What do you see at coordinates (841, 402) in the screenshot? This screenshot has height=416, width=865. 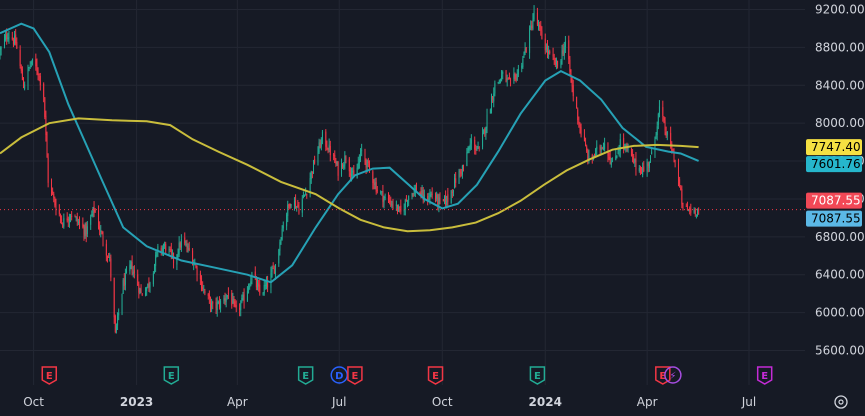 I see `axis-settings-button` at bounding box center [841, 402].